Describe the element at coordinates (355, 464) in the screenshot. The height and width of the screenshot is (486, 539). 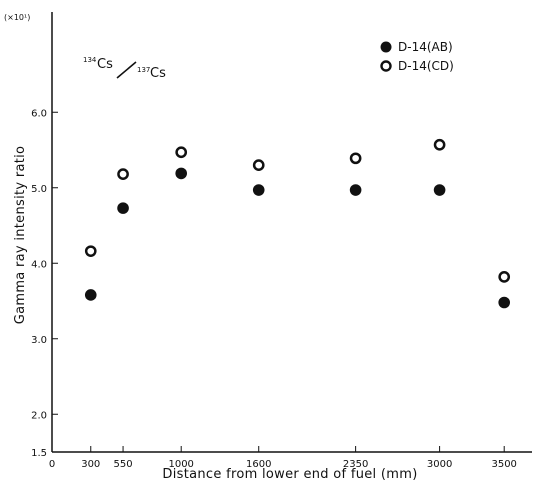
I see `x-tick-label: 2350` at that location.